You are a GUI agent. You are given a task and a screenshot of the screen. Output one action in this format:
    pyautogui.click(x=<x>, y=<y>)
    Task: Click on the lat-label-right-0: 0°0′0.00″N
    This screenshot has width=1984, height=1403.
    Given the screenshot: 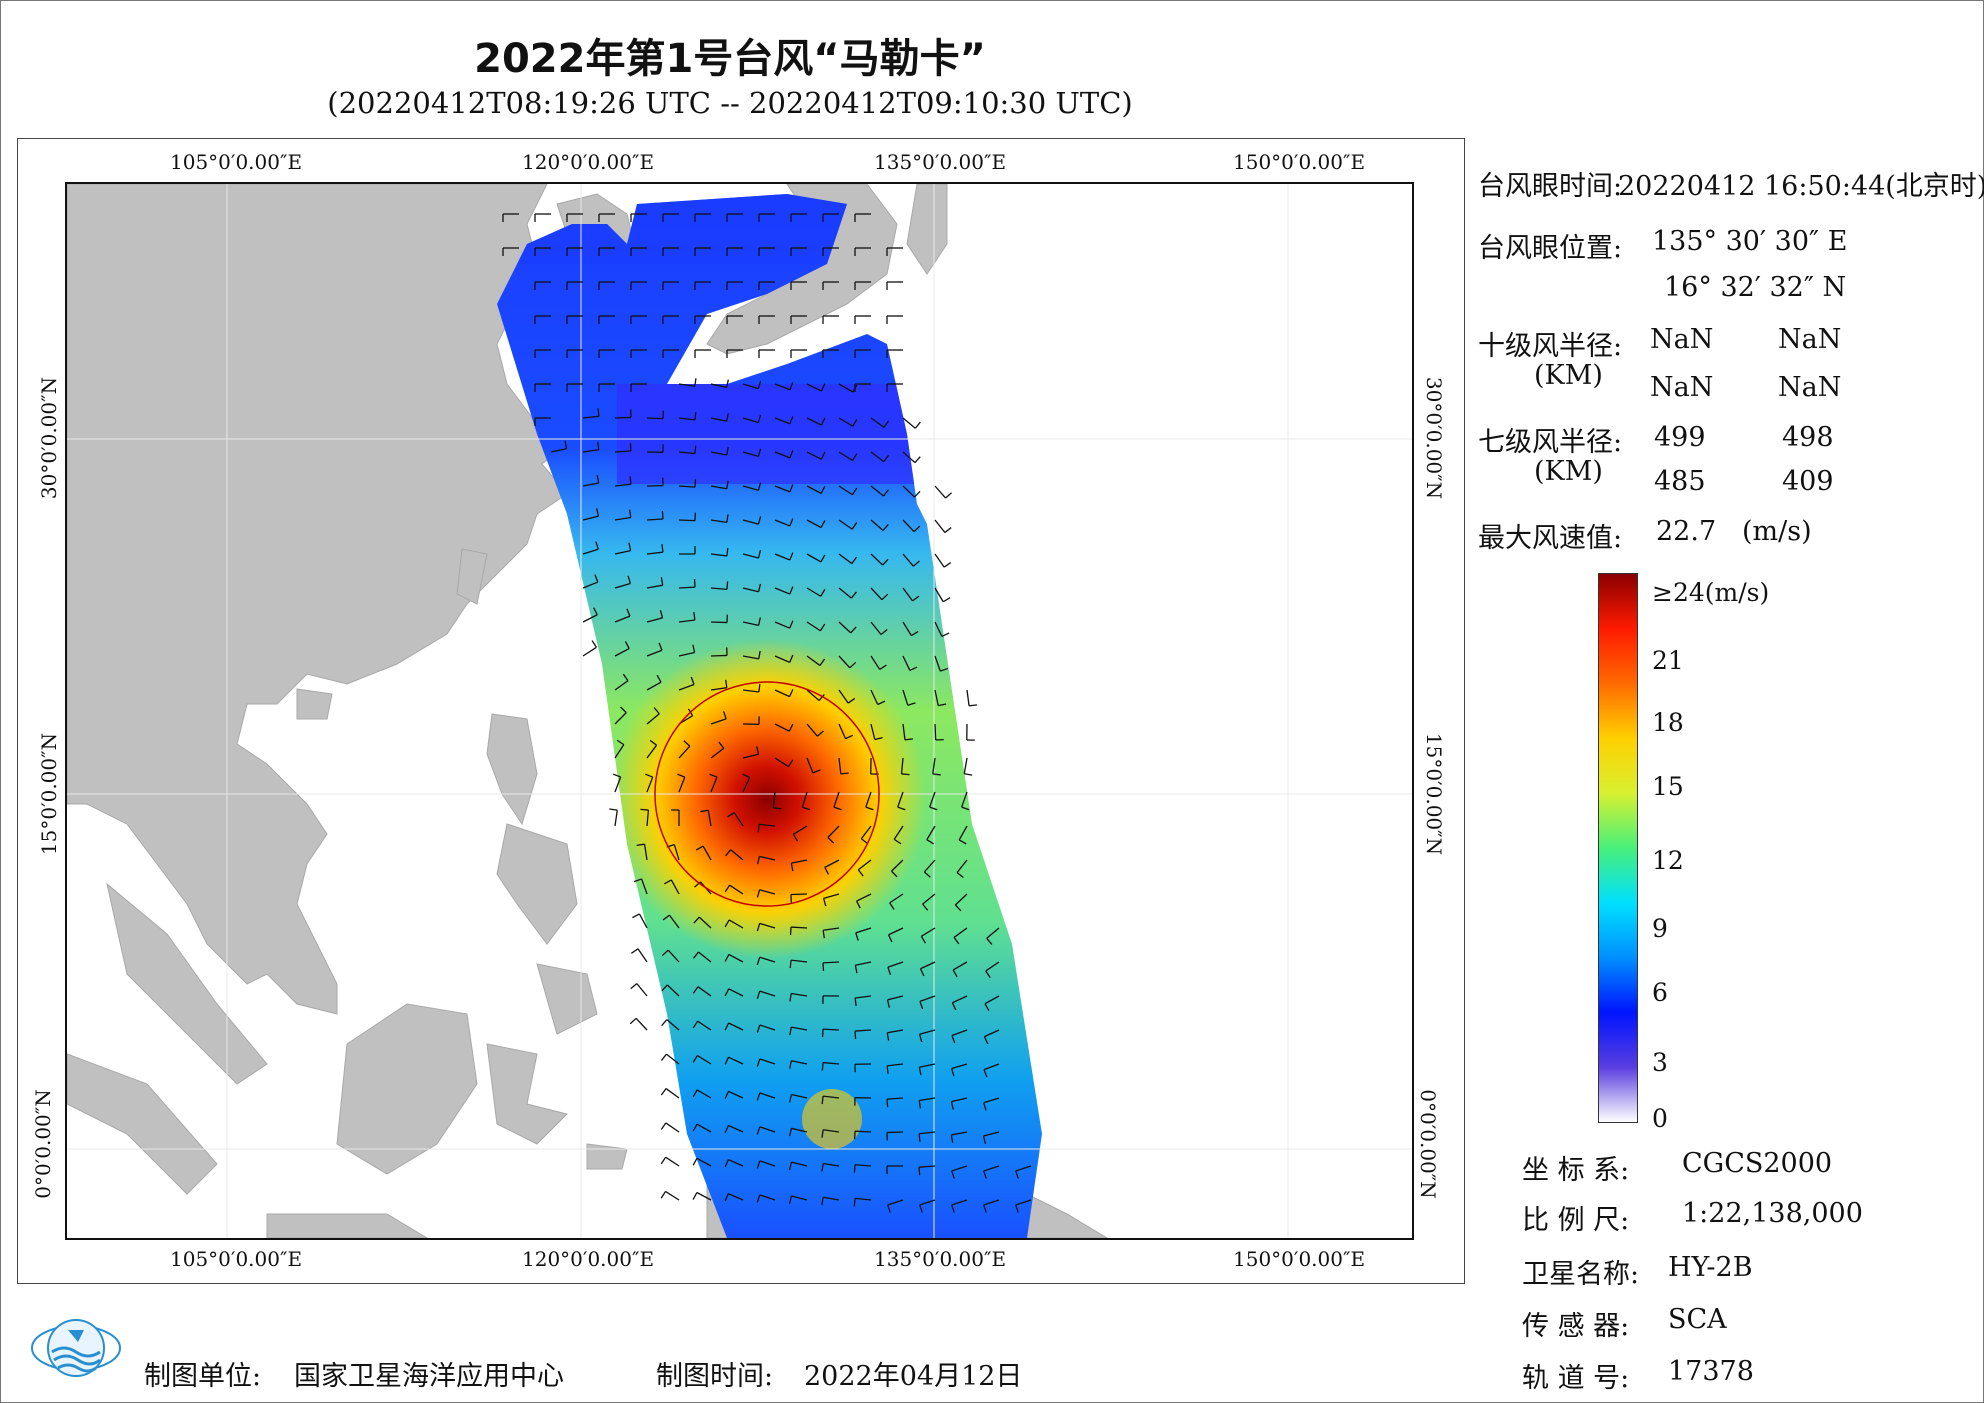 What is the action you would take?
    pyautogui.click(x=1427, y=1144)
    